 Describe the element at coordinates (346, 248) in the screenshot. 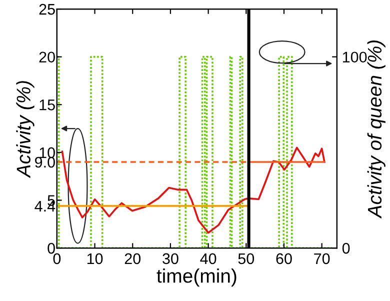

I see `y2-tick-label: 0` at that location.